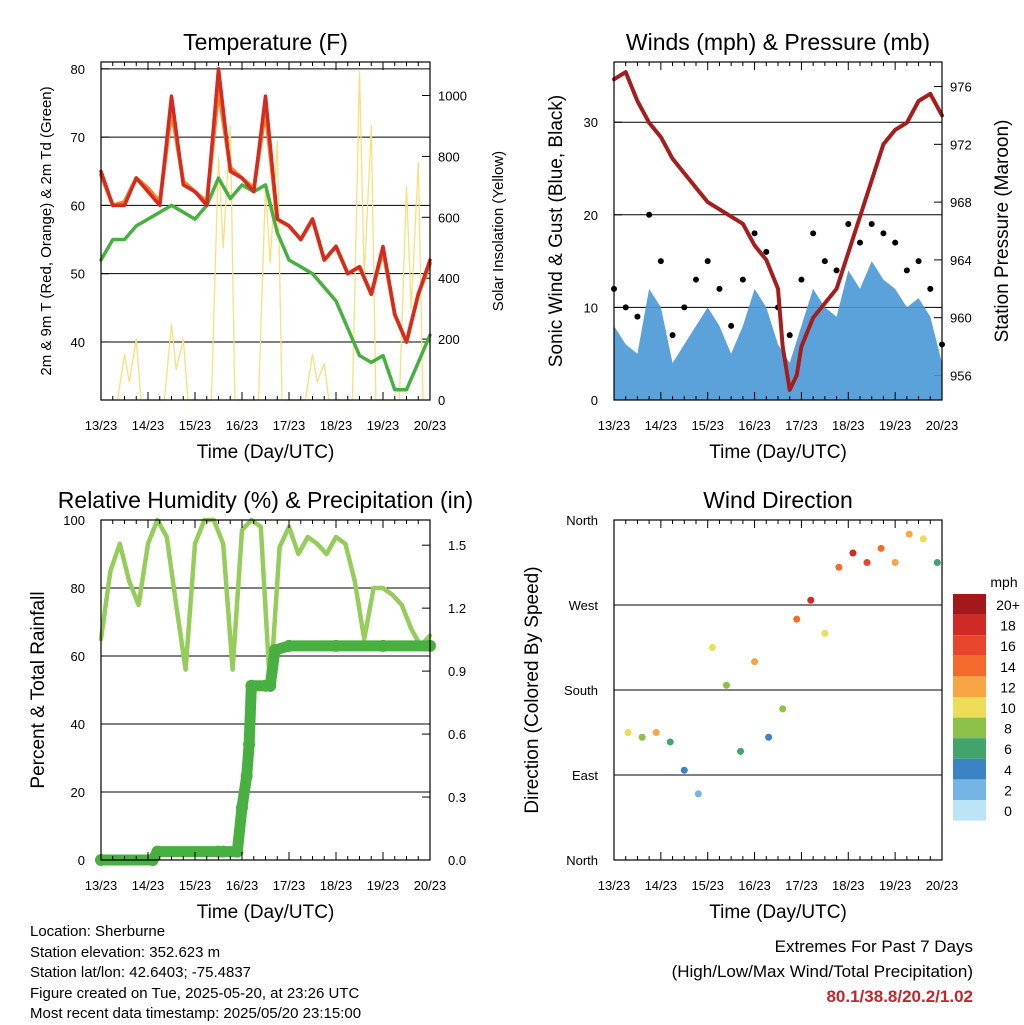 The width and height of the screenshot is (1024, 1025). What do you see at coordinates (661, 885) in the screenshot?
I see `direction-xtick-label: 14/23` at bounding box center [661, 885].